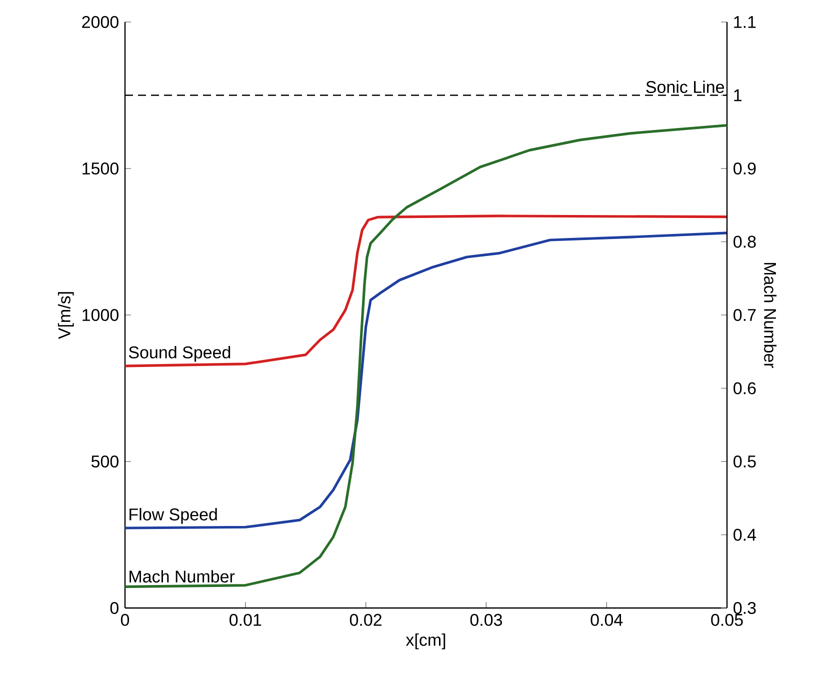 This screenshot has width=822, height=682. Describe the element at coordinates (606, 620) in the screenshot. I see `x-tick-label: 0.04` at that location.